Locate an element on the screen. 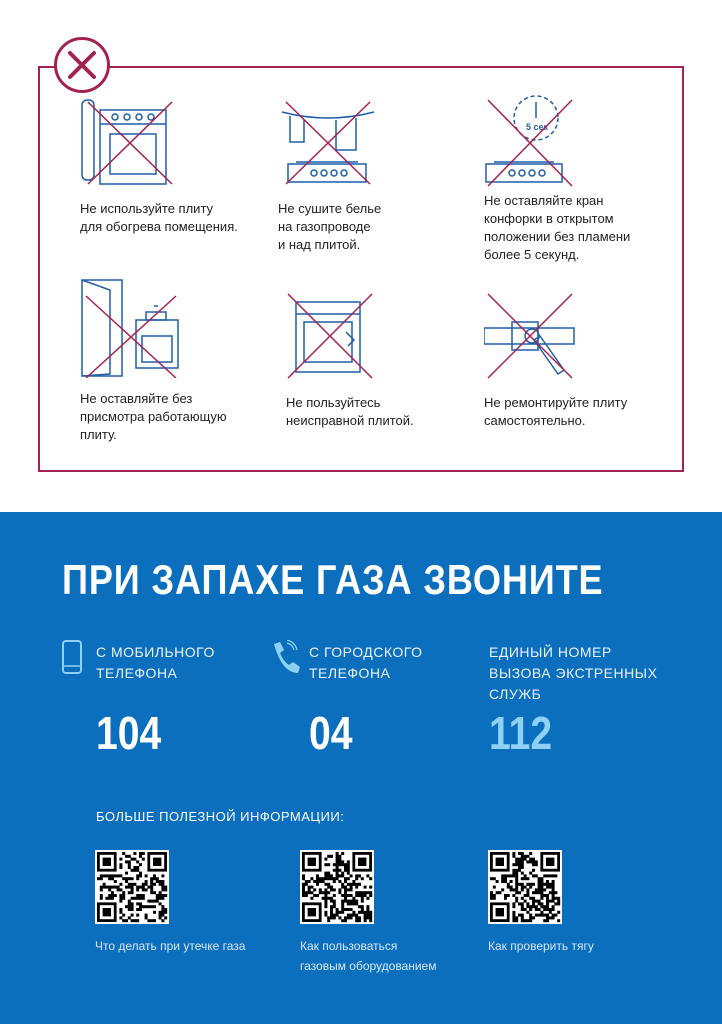  unattended-stove-icon is located at coordinates (130, 328).